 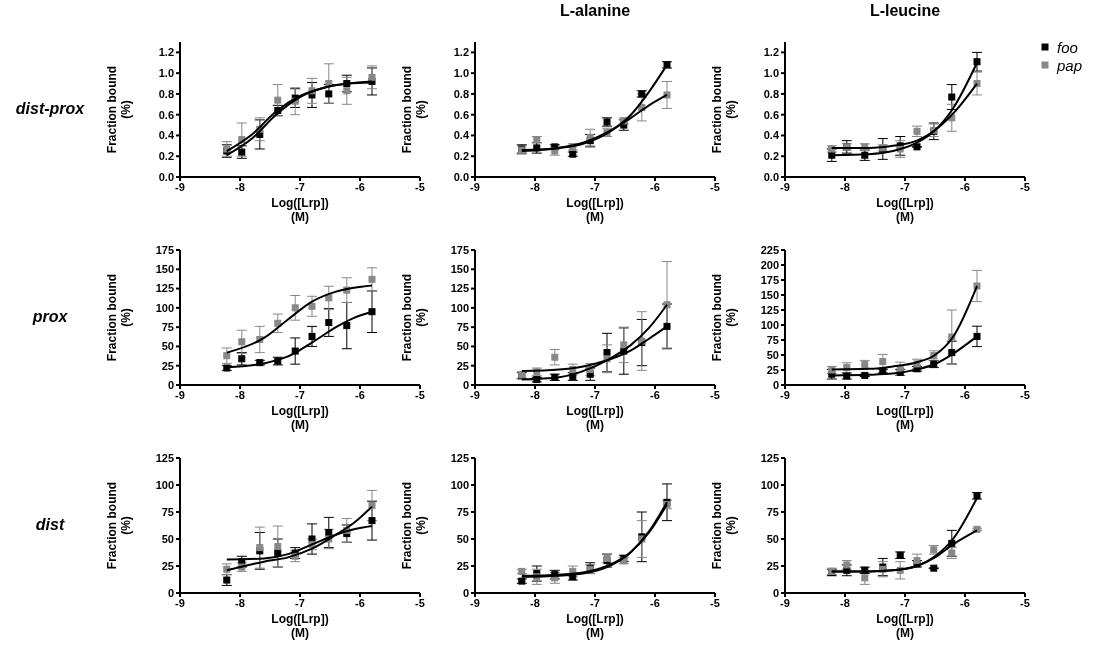 I want to click on y-tick-label: 1.0, so click(x=771, y=73).